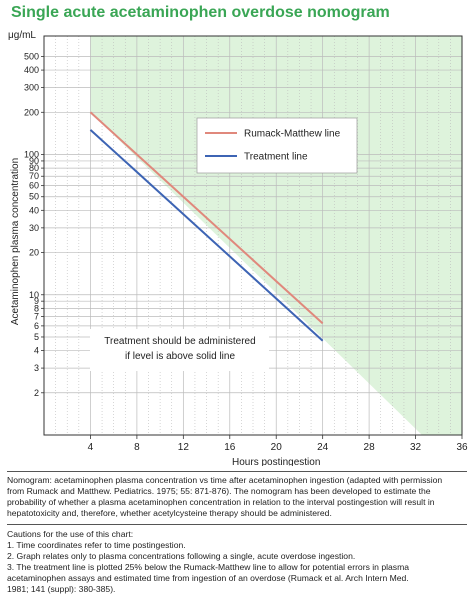 The image size is (474, 603). I want to click on x-tick-label: 8, so click(137, 447).